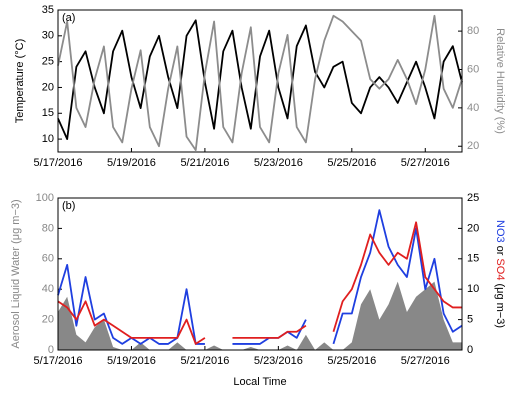 The image size is (520, 400). I want to click on y2-tick-label: 80, so click(473, 31).